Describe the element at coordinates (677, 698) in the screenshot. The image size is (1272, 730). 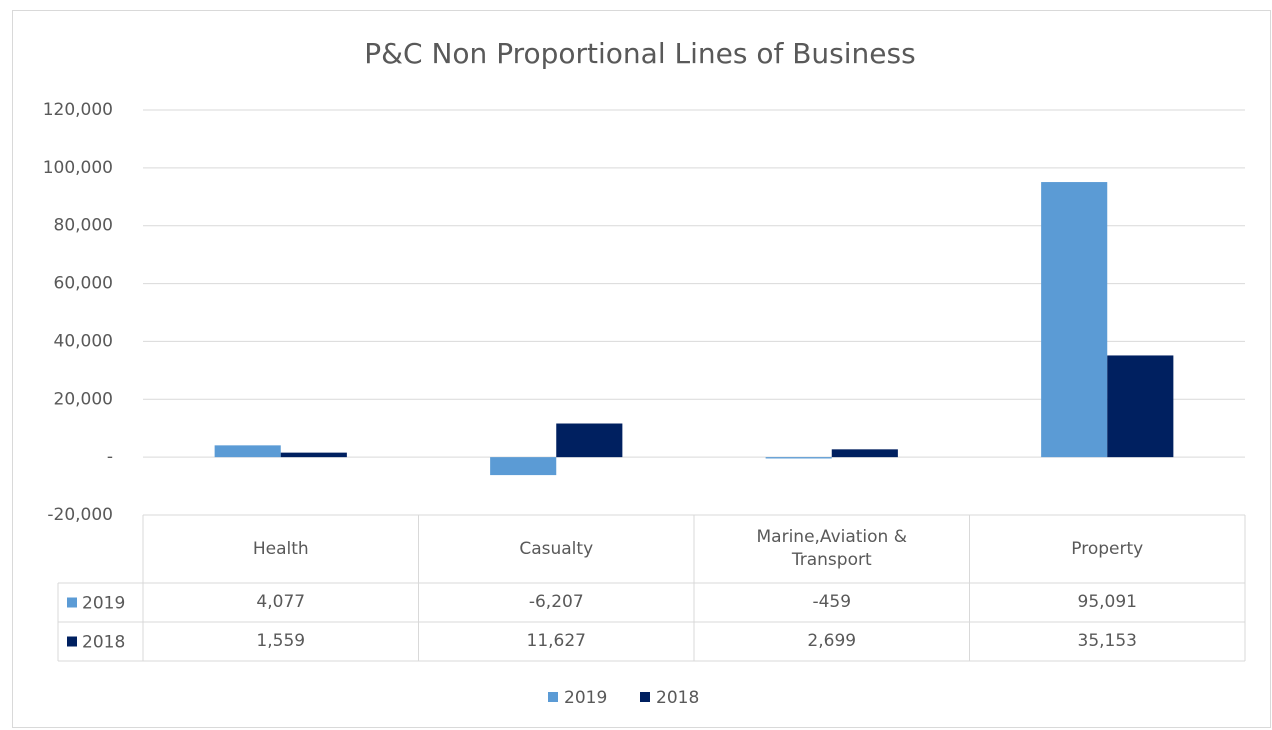
I see `legend-label: 2018` at that location.